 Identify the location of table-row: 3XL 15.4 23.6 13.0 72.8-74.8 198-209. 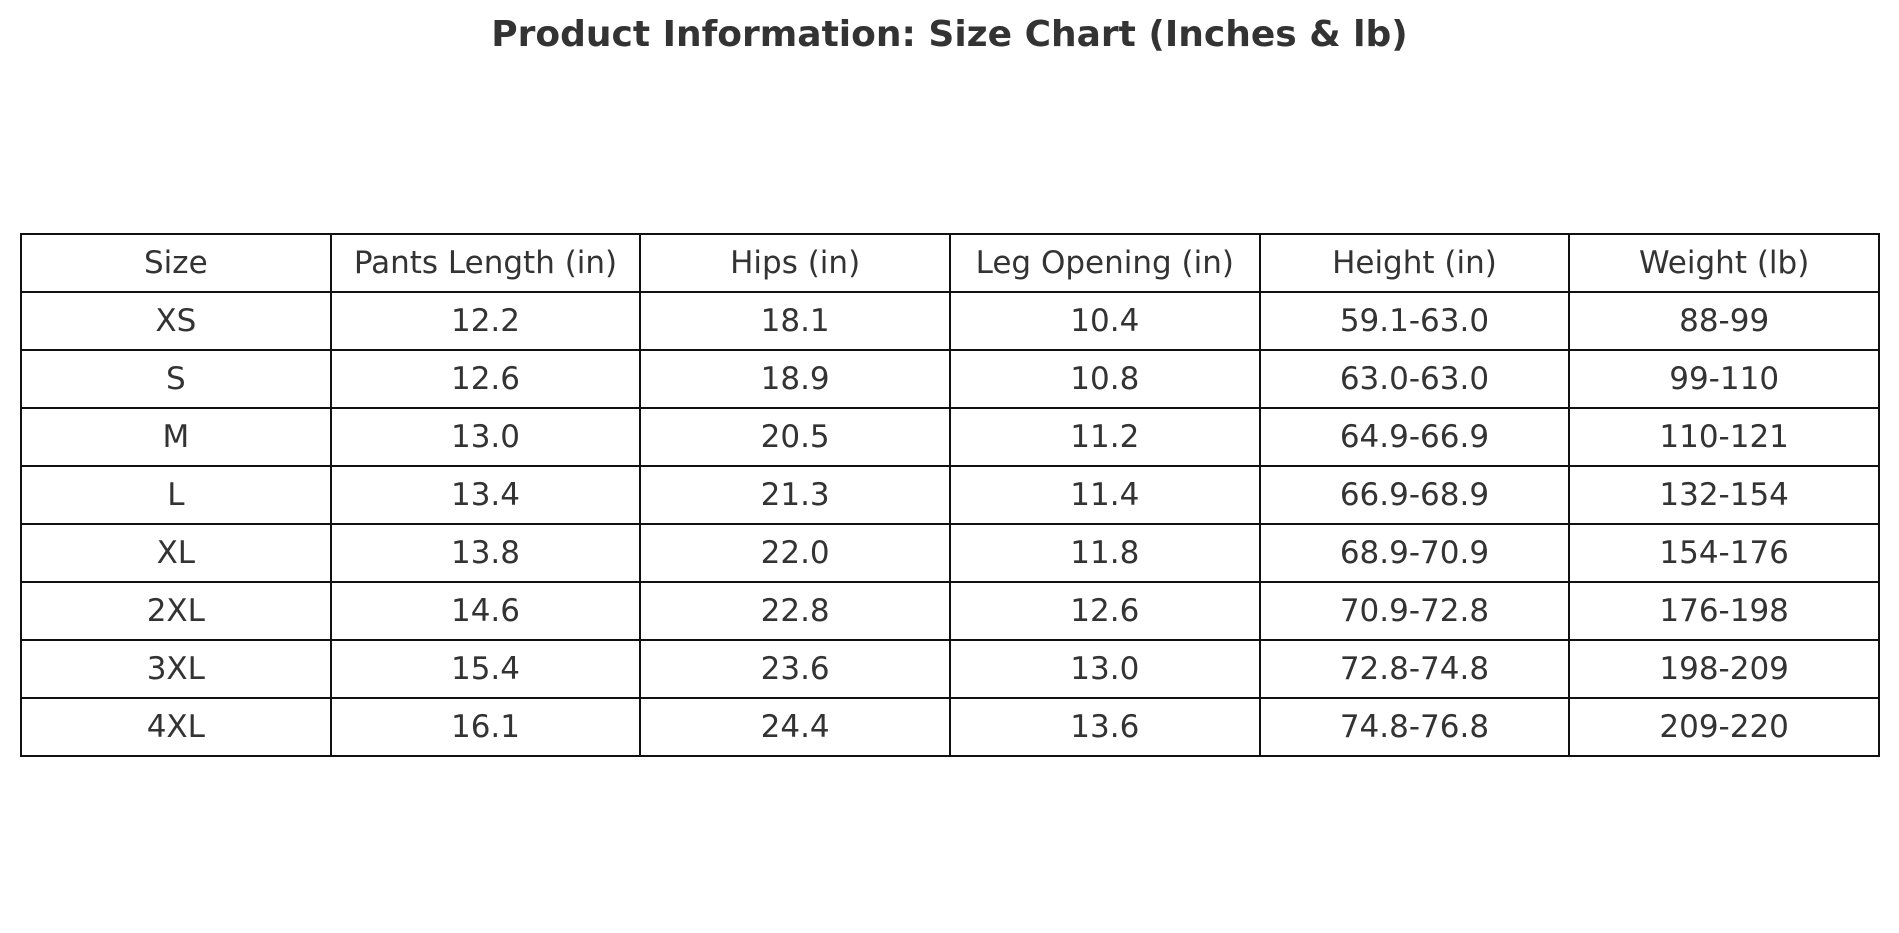
(950, 669).